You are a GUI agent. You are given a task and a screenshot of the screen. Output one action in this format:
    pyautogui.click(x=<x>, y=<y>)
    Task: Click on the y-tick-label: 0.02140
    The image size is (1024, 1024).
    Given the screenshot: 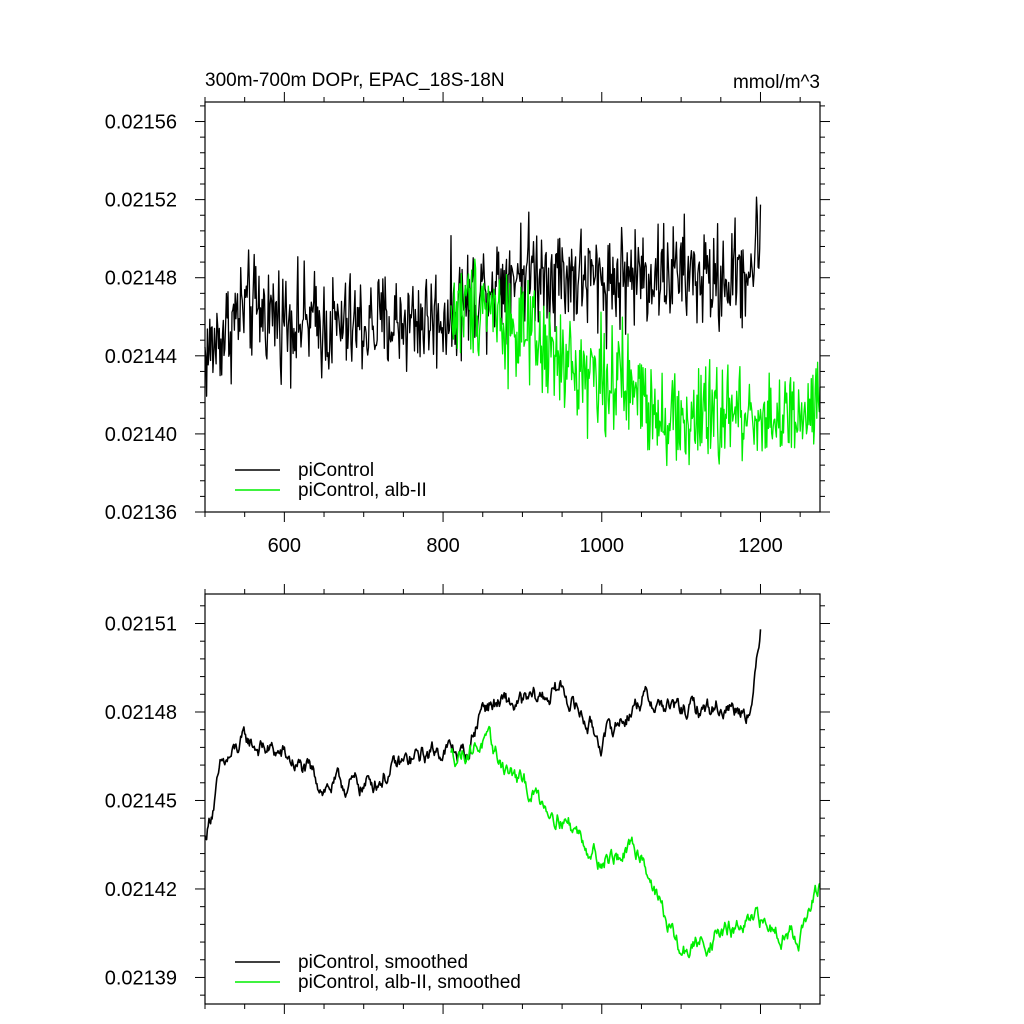 What is the action you would take?
    pyautogui.click(x=141, y=435)
    